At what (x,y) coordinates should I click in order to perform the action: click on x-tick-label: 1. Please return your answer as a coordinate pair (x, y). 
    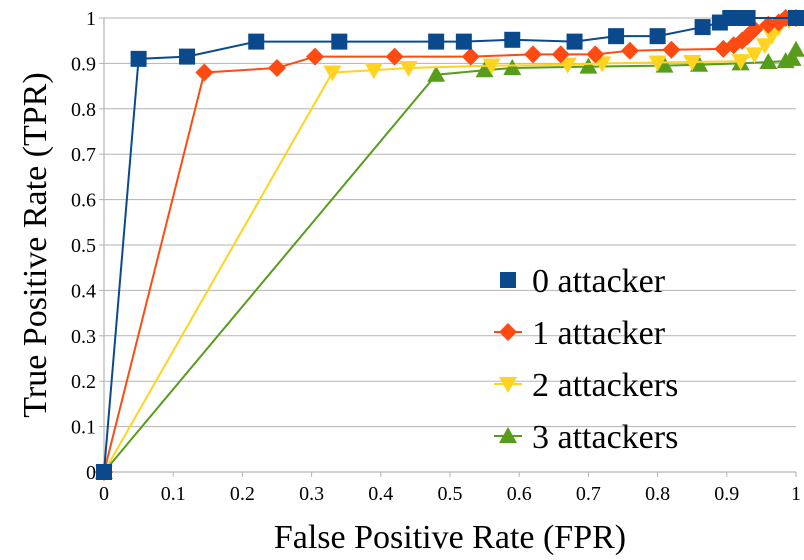
    Looking at the image, I should click on (796, 494).